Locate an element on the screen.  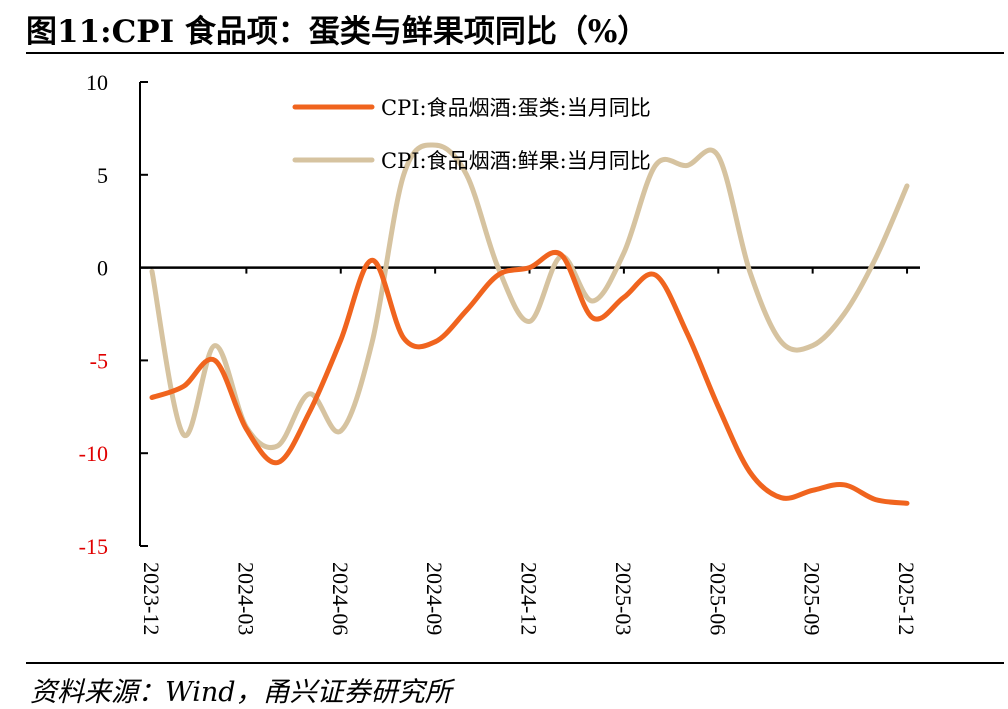
x-tick-label: 2025-06 is located at coordinates (717, 598).